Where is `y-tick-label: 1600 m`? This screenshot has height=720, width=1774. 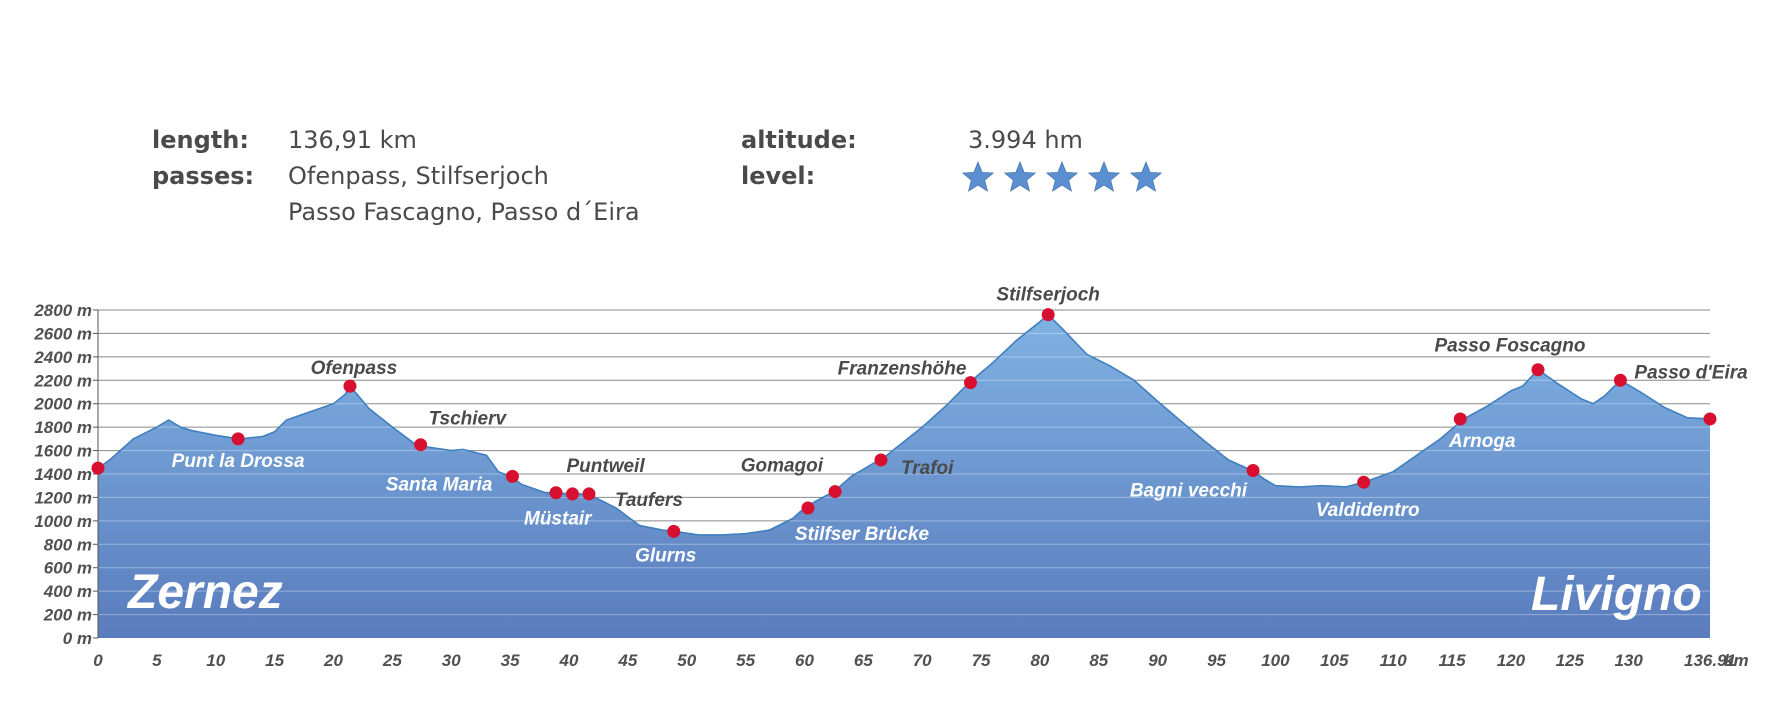
y-tick-label: 1600 m is located at coordinates (63, 451).